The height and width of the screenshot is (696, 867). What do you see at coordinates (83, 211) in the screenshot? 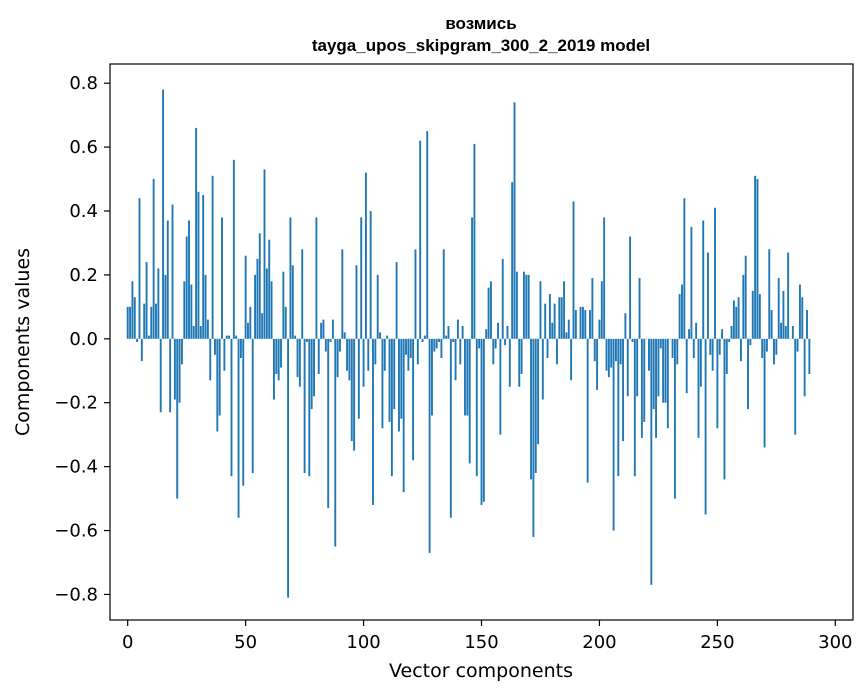
I see `y-tick-label: 0.4` at bounding box center [83, 211].